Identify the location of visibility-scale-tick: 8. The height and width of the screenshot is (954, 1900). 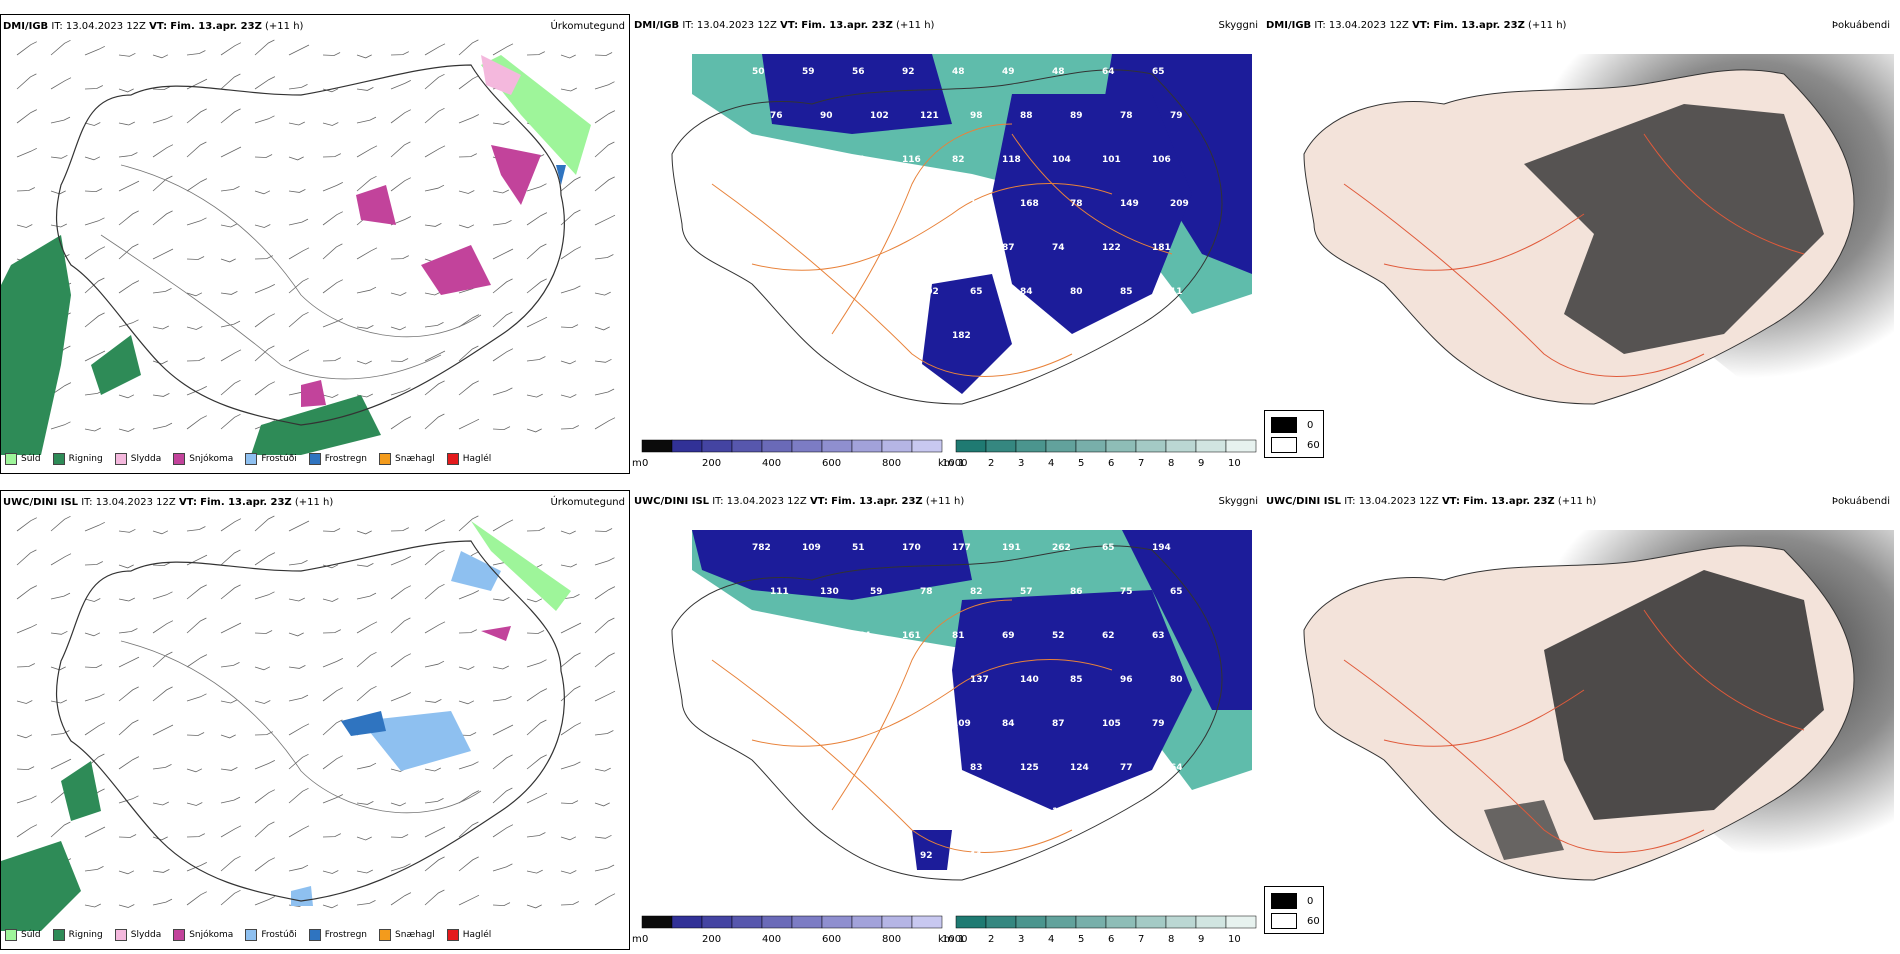
(1171, 939).